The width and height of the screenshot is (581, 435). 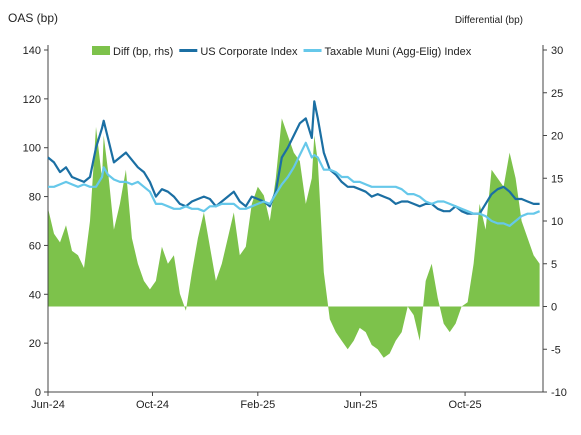 What do you see at coordinates (257, 405) in the screenshot?
I see `x-tick-label: Feb-25` at bounding box center [257, 405].